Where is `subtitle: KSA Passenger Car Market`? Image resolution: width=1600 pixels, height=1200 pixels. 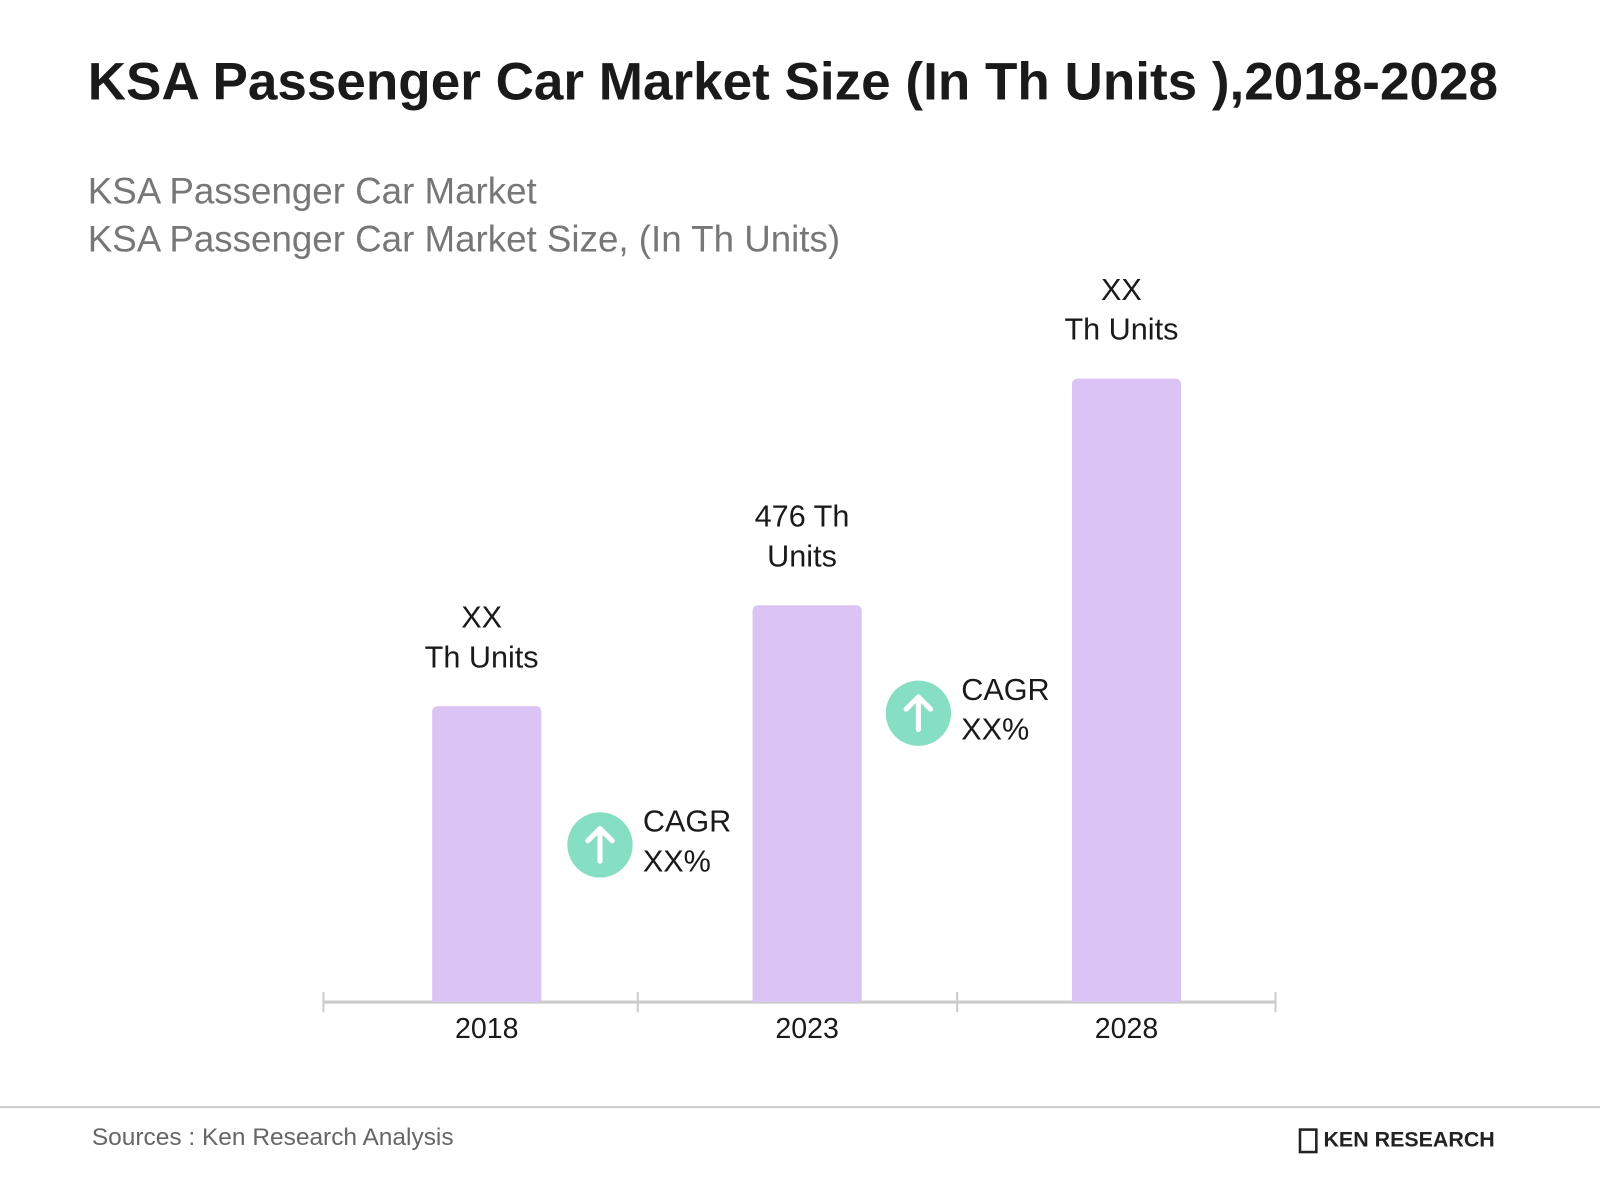
subtitle: KSA Passenger Car Market is located at coordinates (312, 191).